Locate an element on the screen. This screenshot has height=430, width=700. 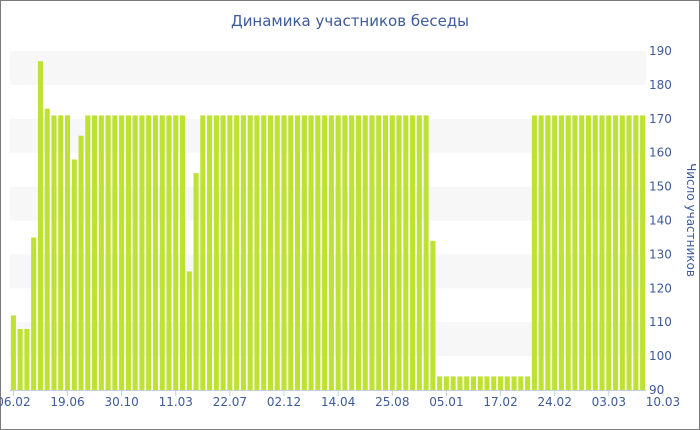
y-tick-label: 140 is located at coordinates (660, 221).